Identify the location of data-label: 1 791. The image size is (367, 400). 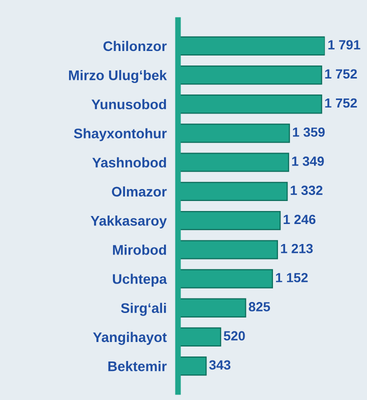
(344, 45).